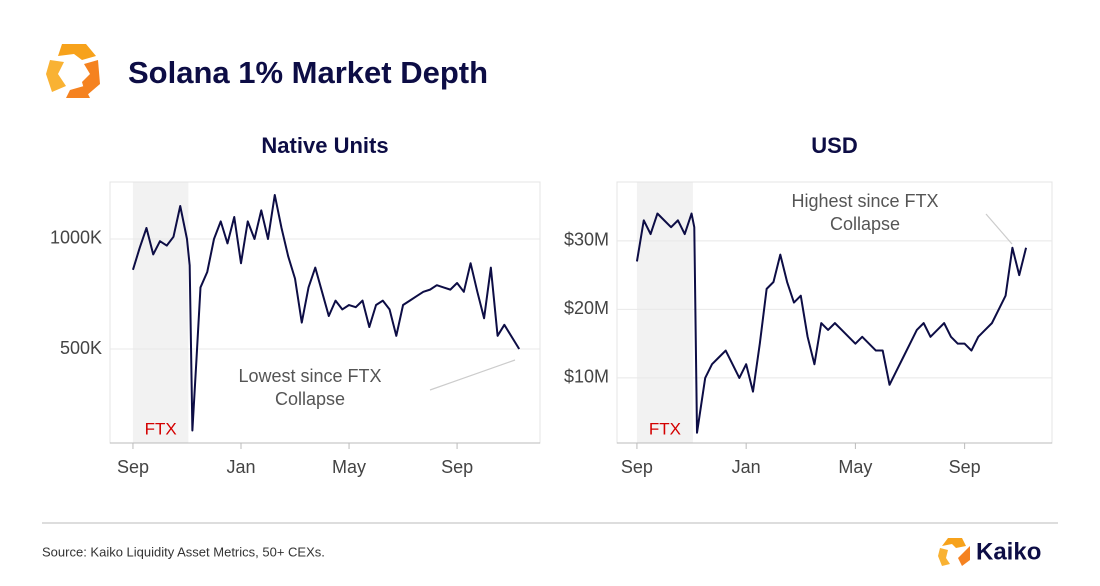 The width and height of the screenshot is (1100, 586). I want to click on y-tick-label: 500K, so click(81, 348).